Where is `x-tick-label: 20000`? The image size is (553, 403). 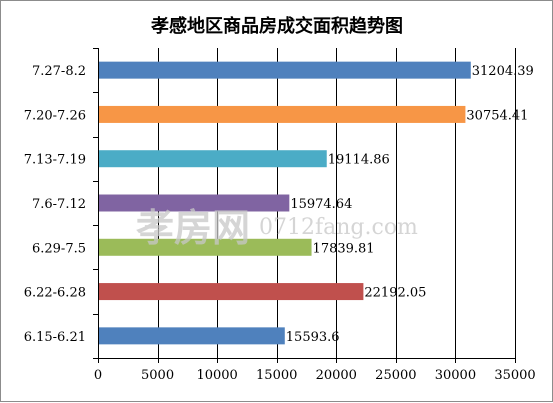
x-tick-label: 20000 is located at coordinates (336, 375).